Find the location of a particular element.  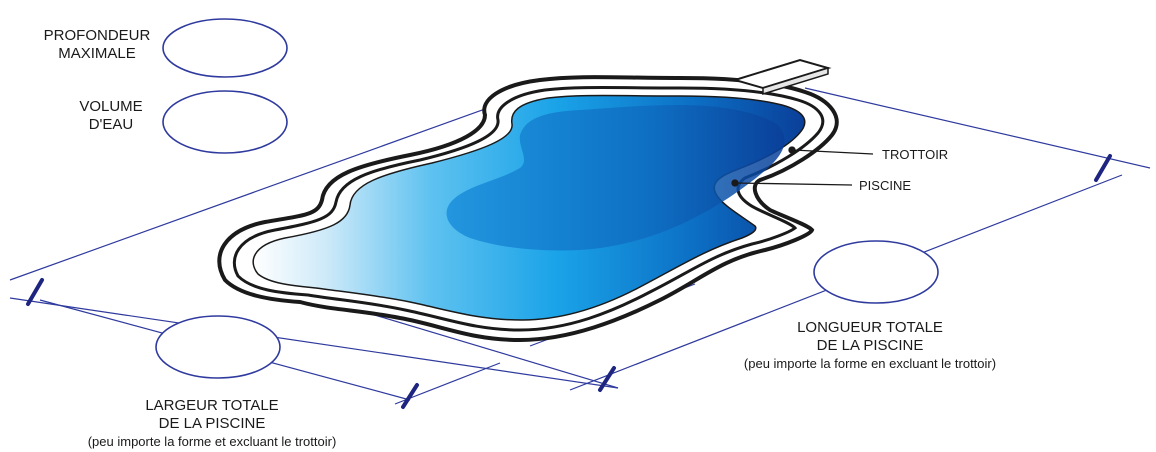

total-length-label-line2: DE LA PISCINE is located at coordinates (870, 345).